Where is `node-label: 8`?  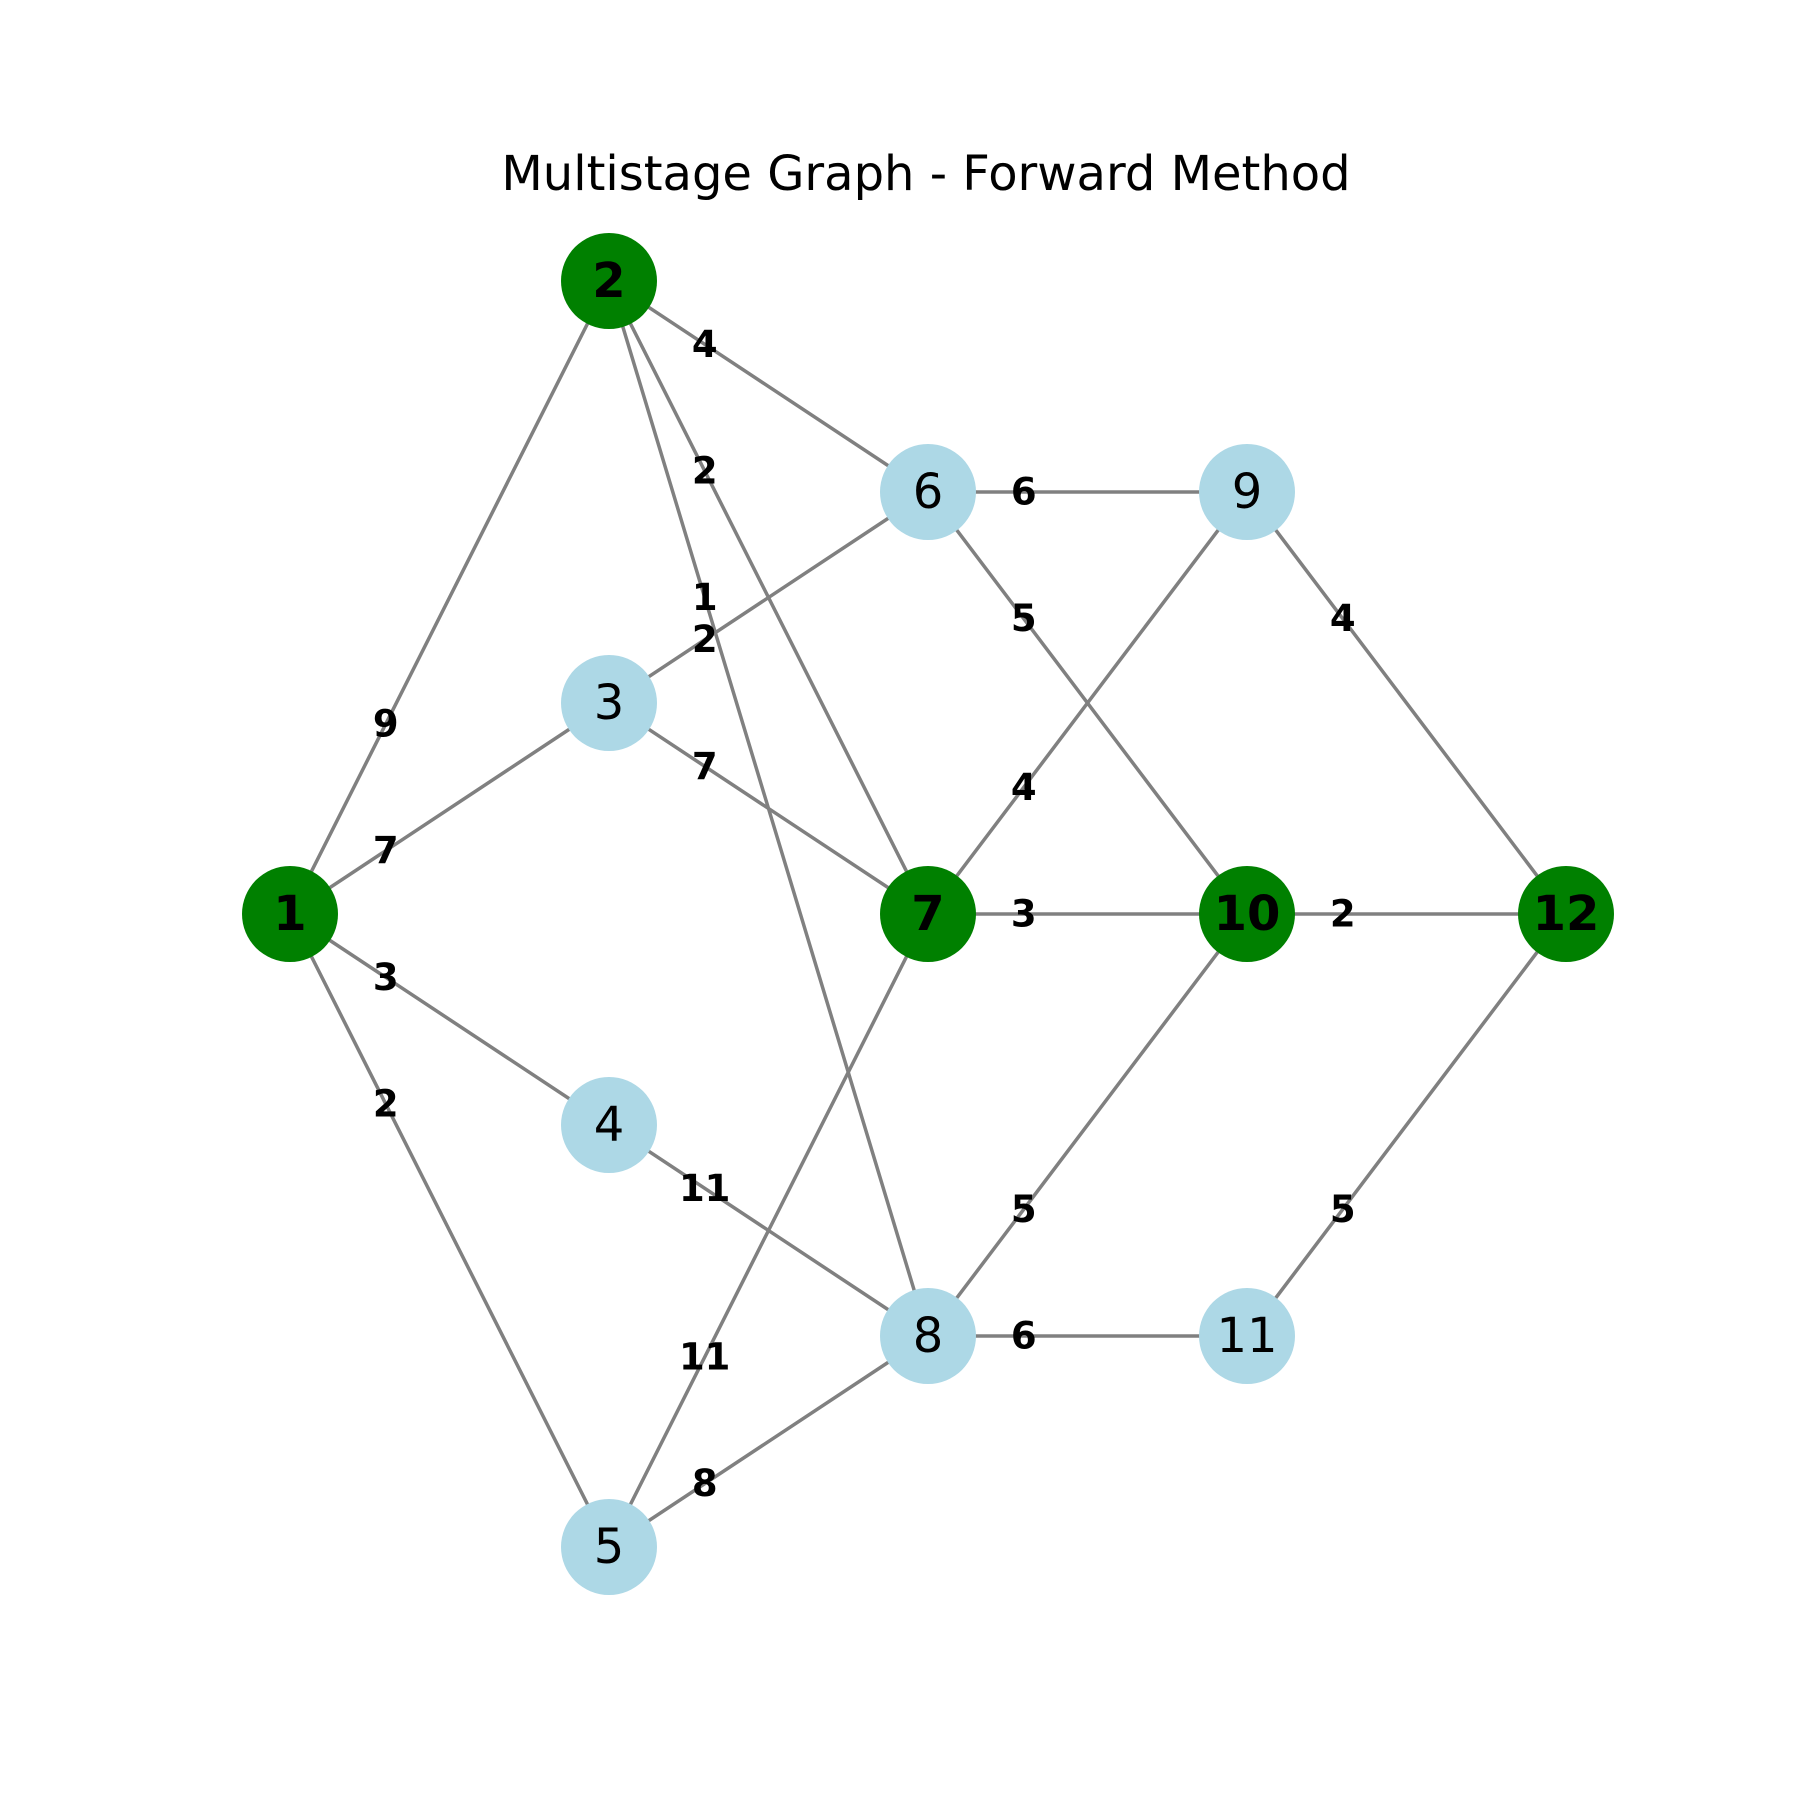
node-label: 8 is located at coordinates (928, 1336).